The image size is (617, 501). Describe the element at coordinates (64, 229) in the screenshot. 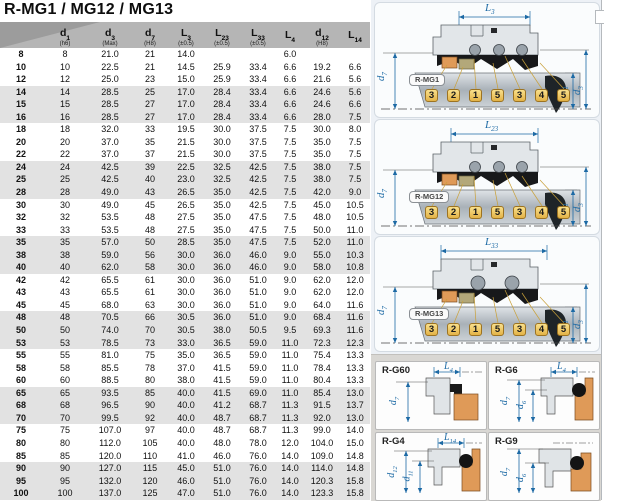

I see `dimension-cell: 33` at that location.